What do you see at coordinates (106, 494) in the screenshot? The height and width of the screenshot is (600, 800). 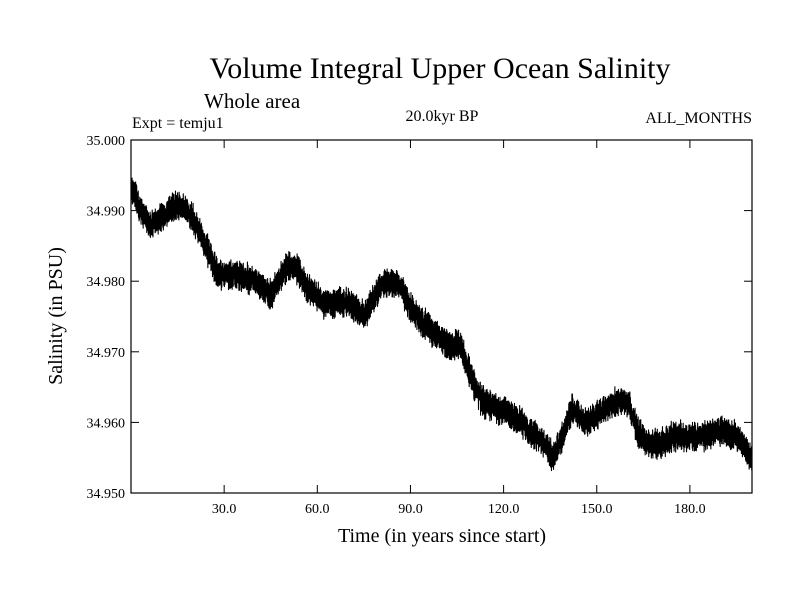 I see `y-tick-label: 34.950` at bounding box center [106, 494].